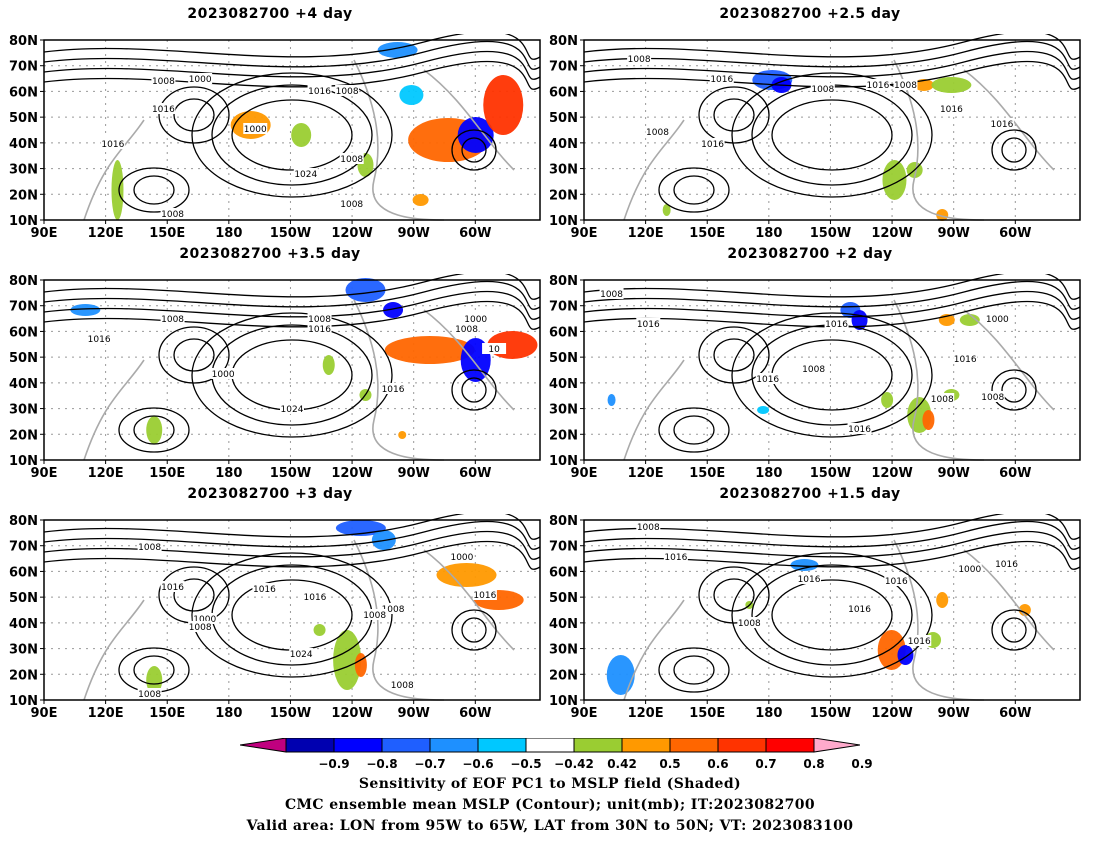  What do you see at coordinates (810, 14) in the screenshot?
I see `panel-title: 2023082700 +2.5 day` at bounding box center [810, 14].